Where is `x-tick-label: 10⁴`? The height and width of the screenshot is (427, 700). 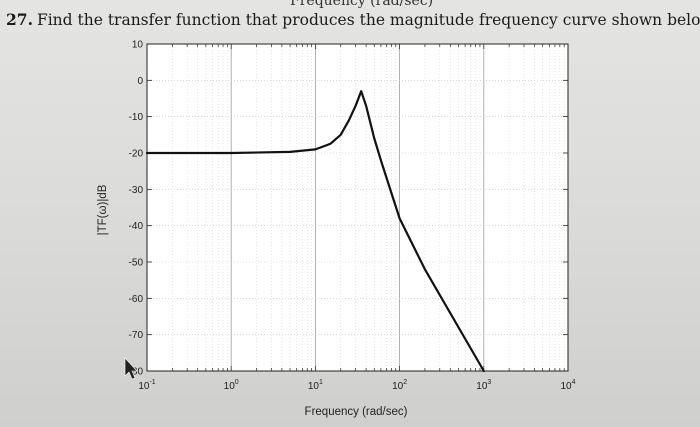 x-tick-label: 10⁴ is located at coordinates (567, 385).